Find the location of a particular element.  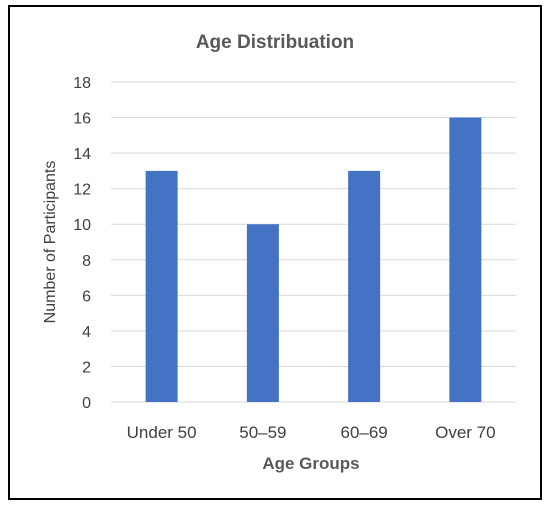

y-tick-label: 6 is located at coordinates (86, 296).